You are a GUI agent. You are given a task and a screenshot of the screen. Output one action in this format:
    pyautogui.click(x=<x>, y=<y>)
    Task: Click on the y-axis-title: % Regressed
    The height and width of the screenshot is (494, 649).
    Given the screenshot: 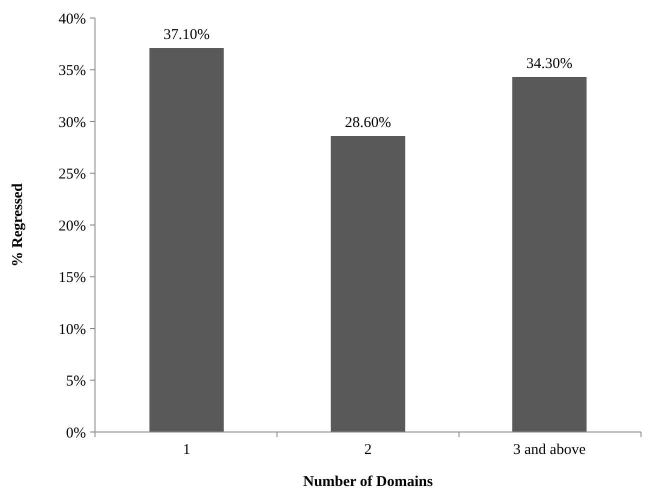 What is the action you would take?
    pyautogui.click(x=18, y=224)
    